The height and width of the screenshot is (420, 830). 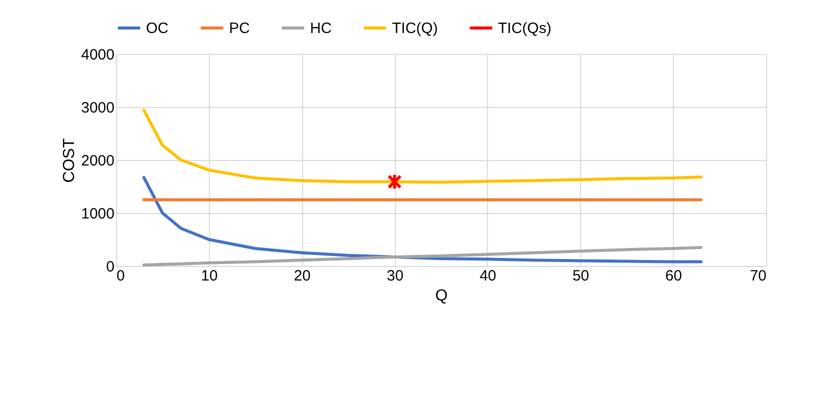 What do you see at coordinates (581, 276) in the screenshot?
I see `x-tick-label: 50` at bounding box center [581, 276].